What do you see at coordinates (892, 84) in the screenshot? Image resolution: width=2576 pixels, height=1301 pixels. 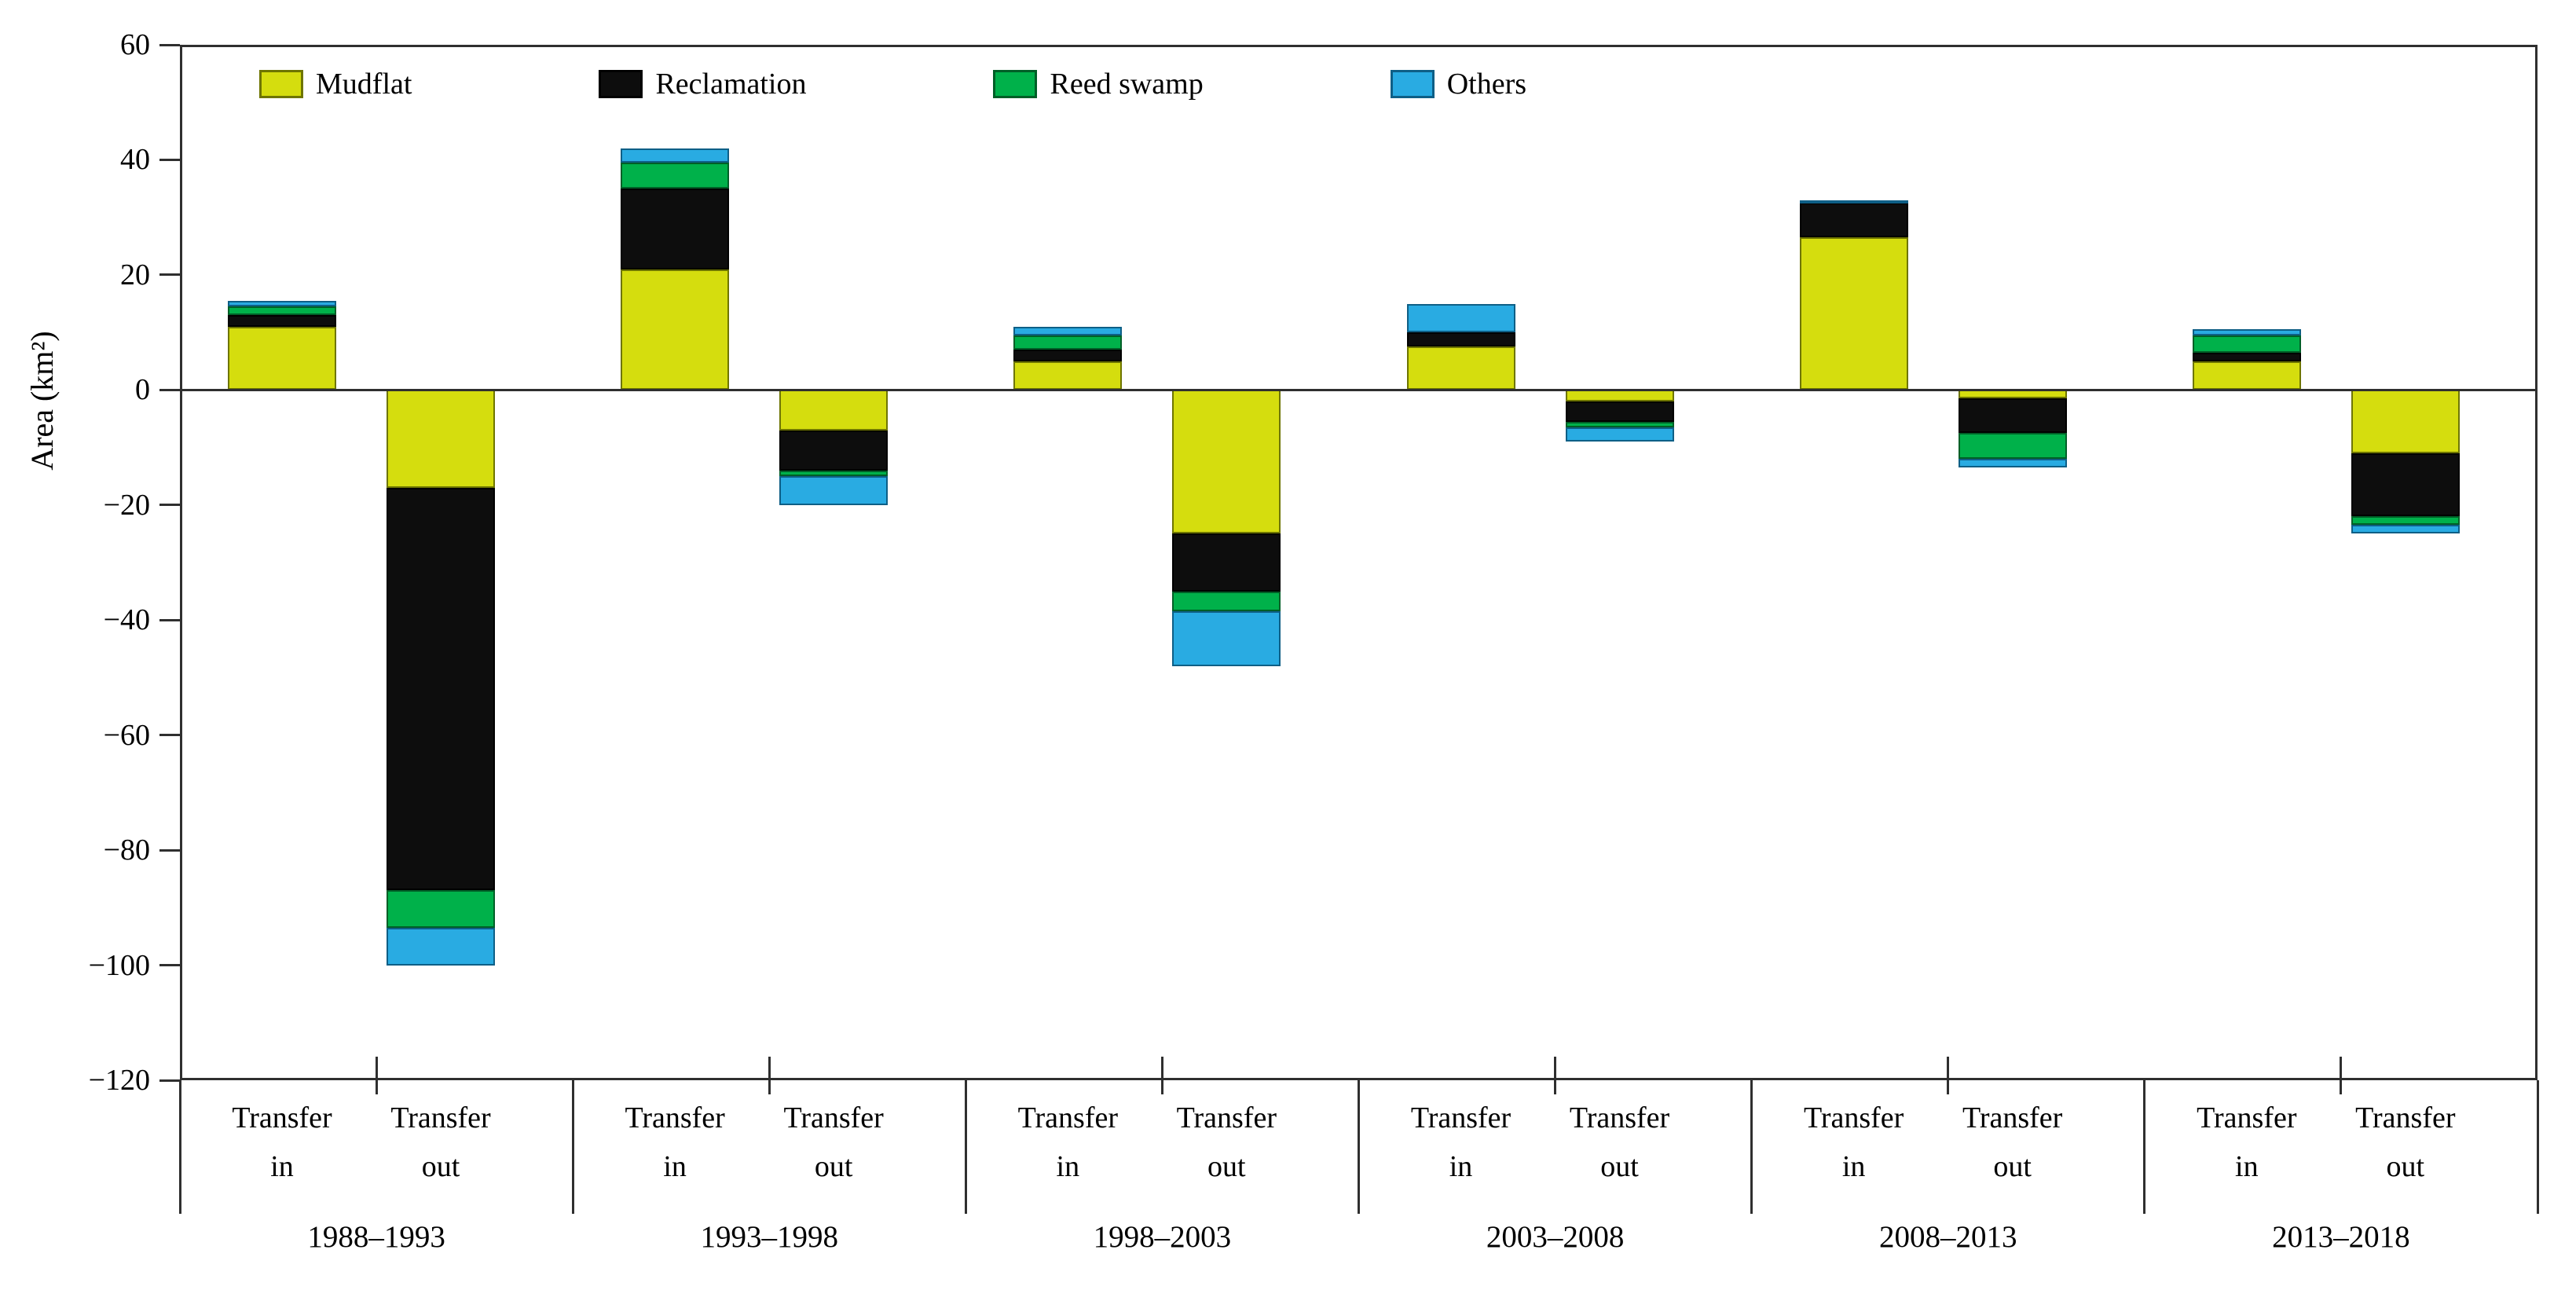 I see `legend: Mudflat Reclamation Reed swamp Others` at bounding box center [892, 84].